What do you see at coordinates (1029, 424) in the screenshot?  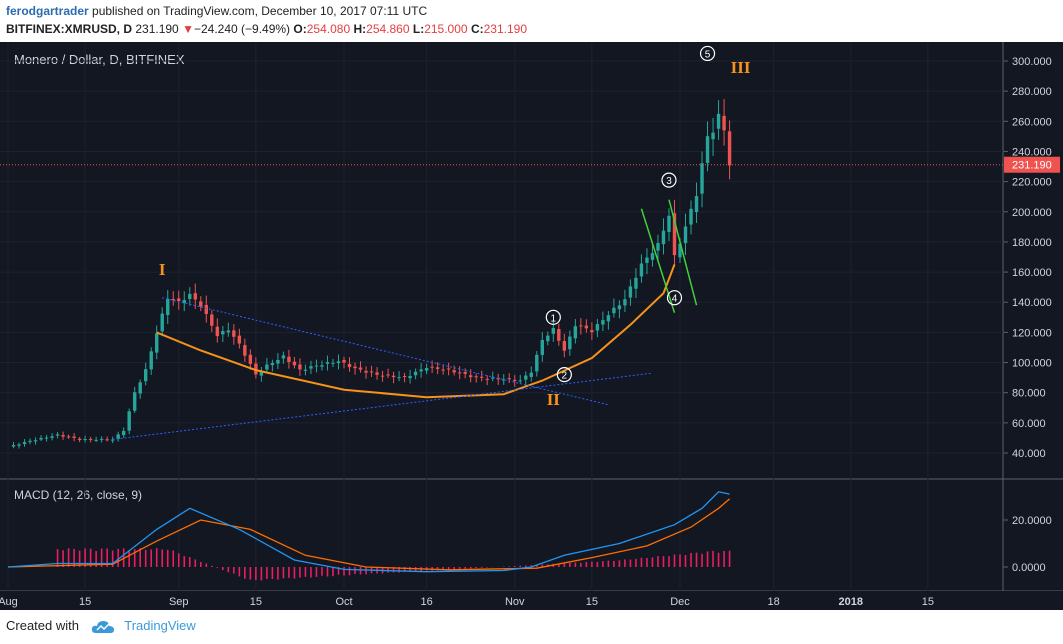 I see `y-tick-label: 60.000` at bounding box center [1029, 424].